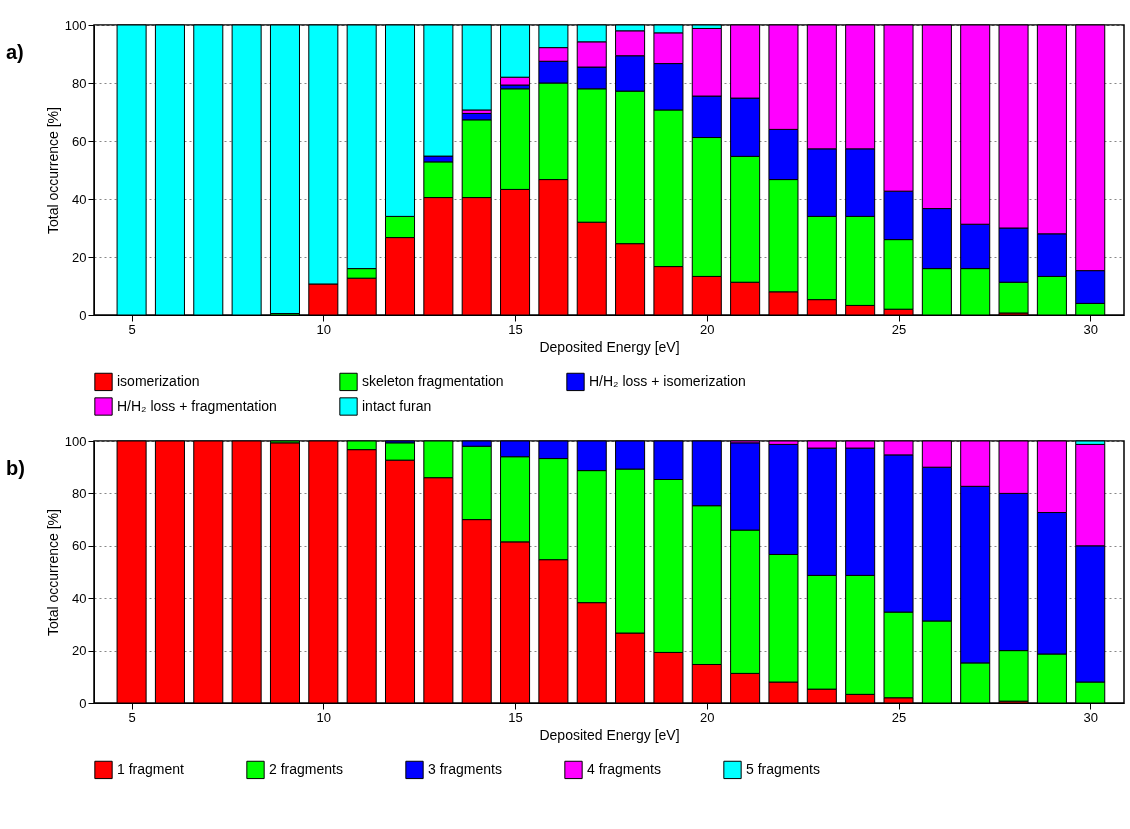 This screenshot has width=1130, height=829. Describe the element at coordinates (667, 380) in the screenshot. I see `legend-label: H/H₂ loss + isomerization` at that location.